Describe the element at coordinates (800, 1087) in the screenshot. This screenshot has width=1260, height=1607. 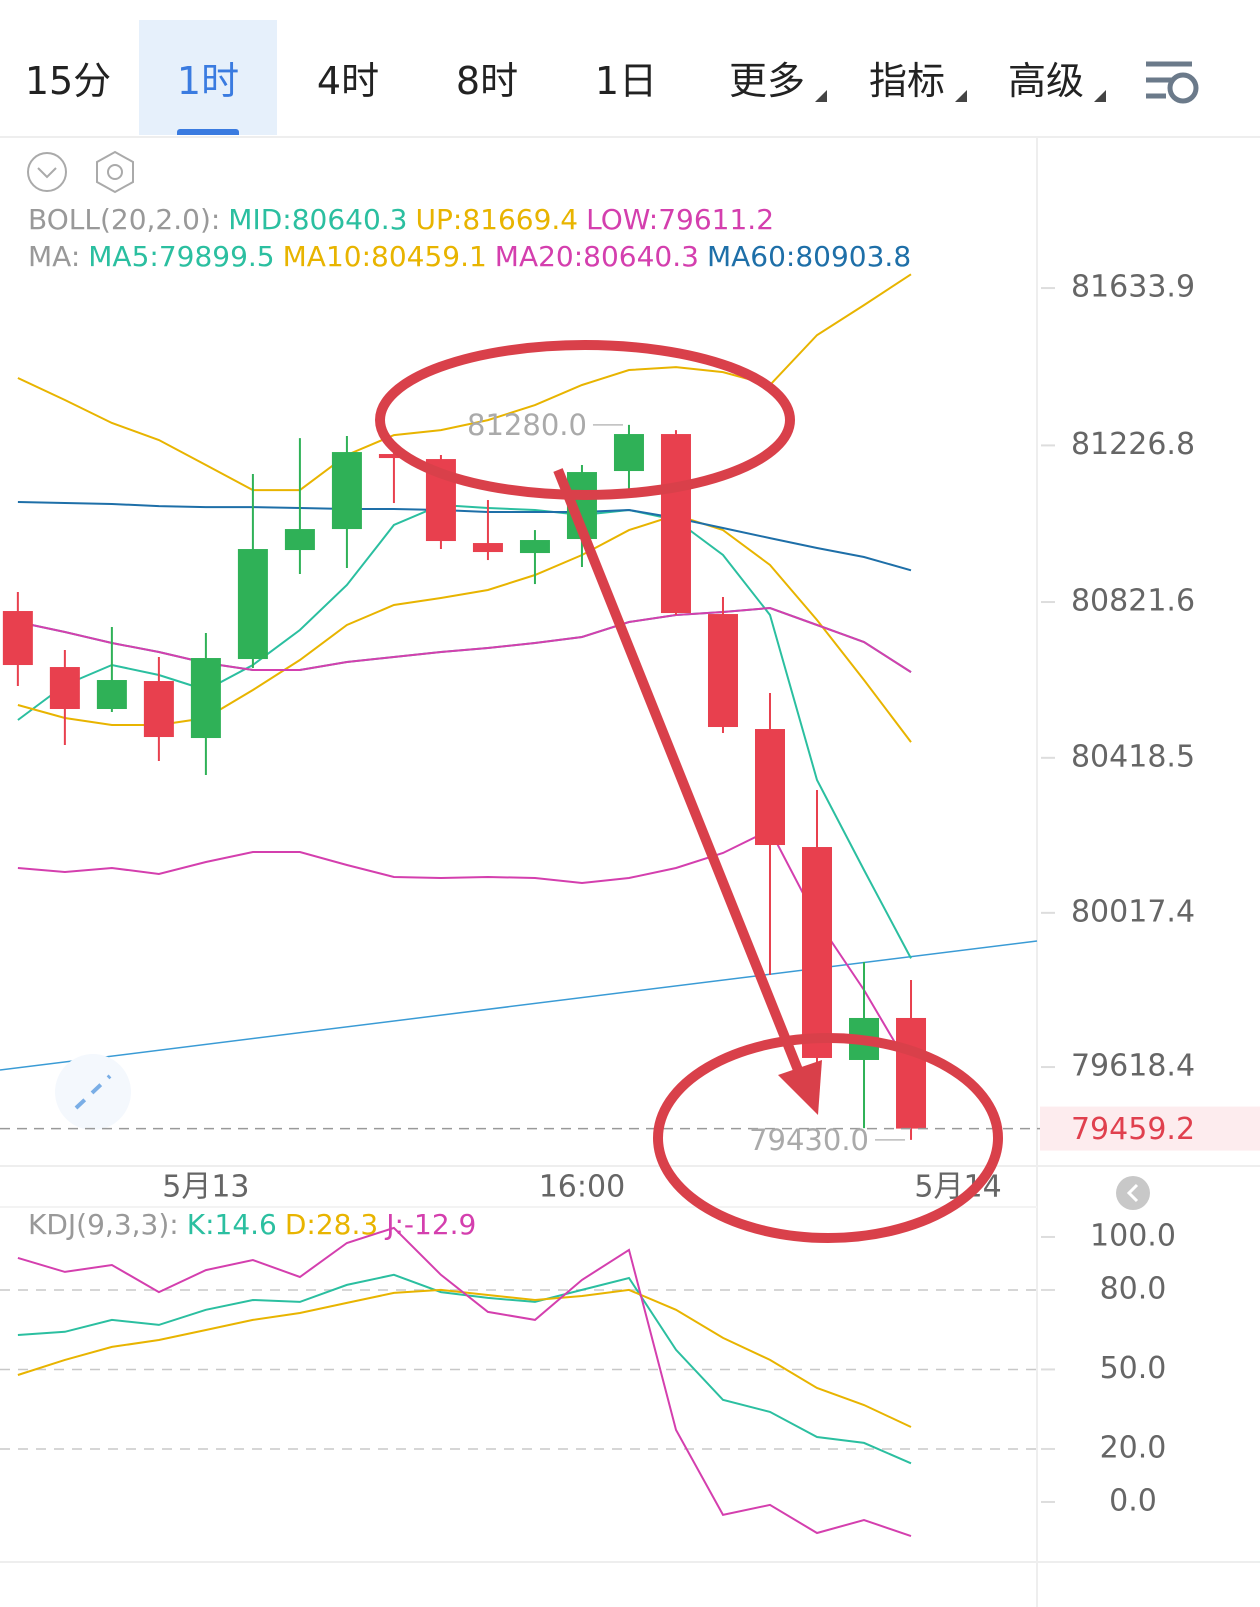
I see `trend-arrowhead` at that location.